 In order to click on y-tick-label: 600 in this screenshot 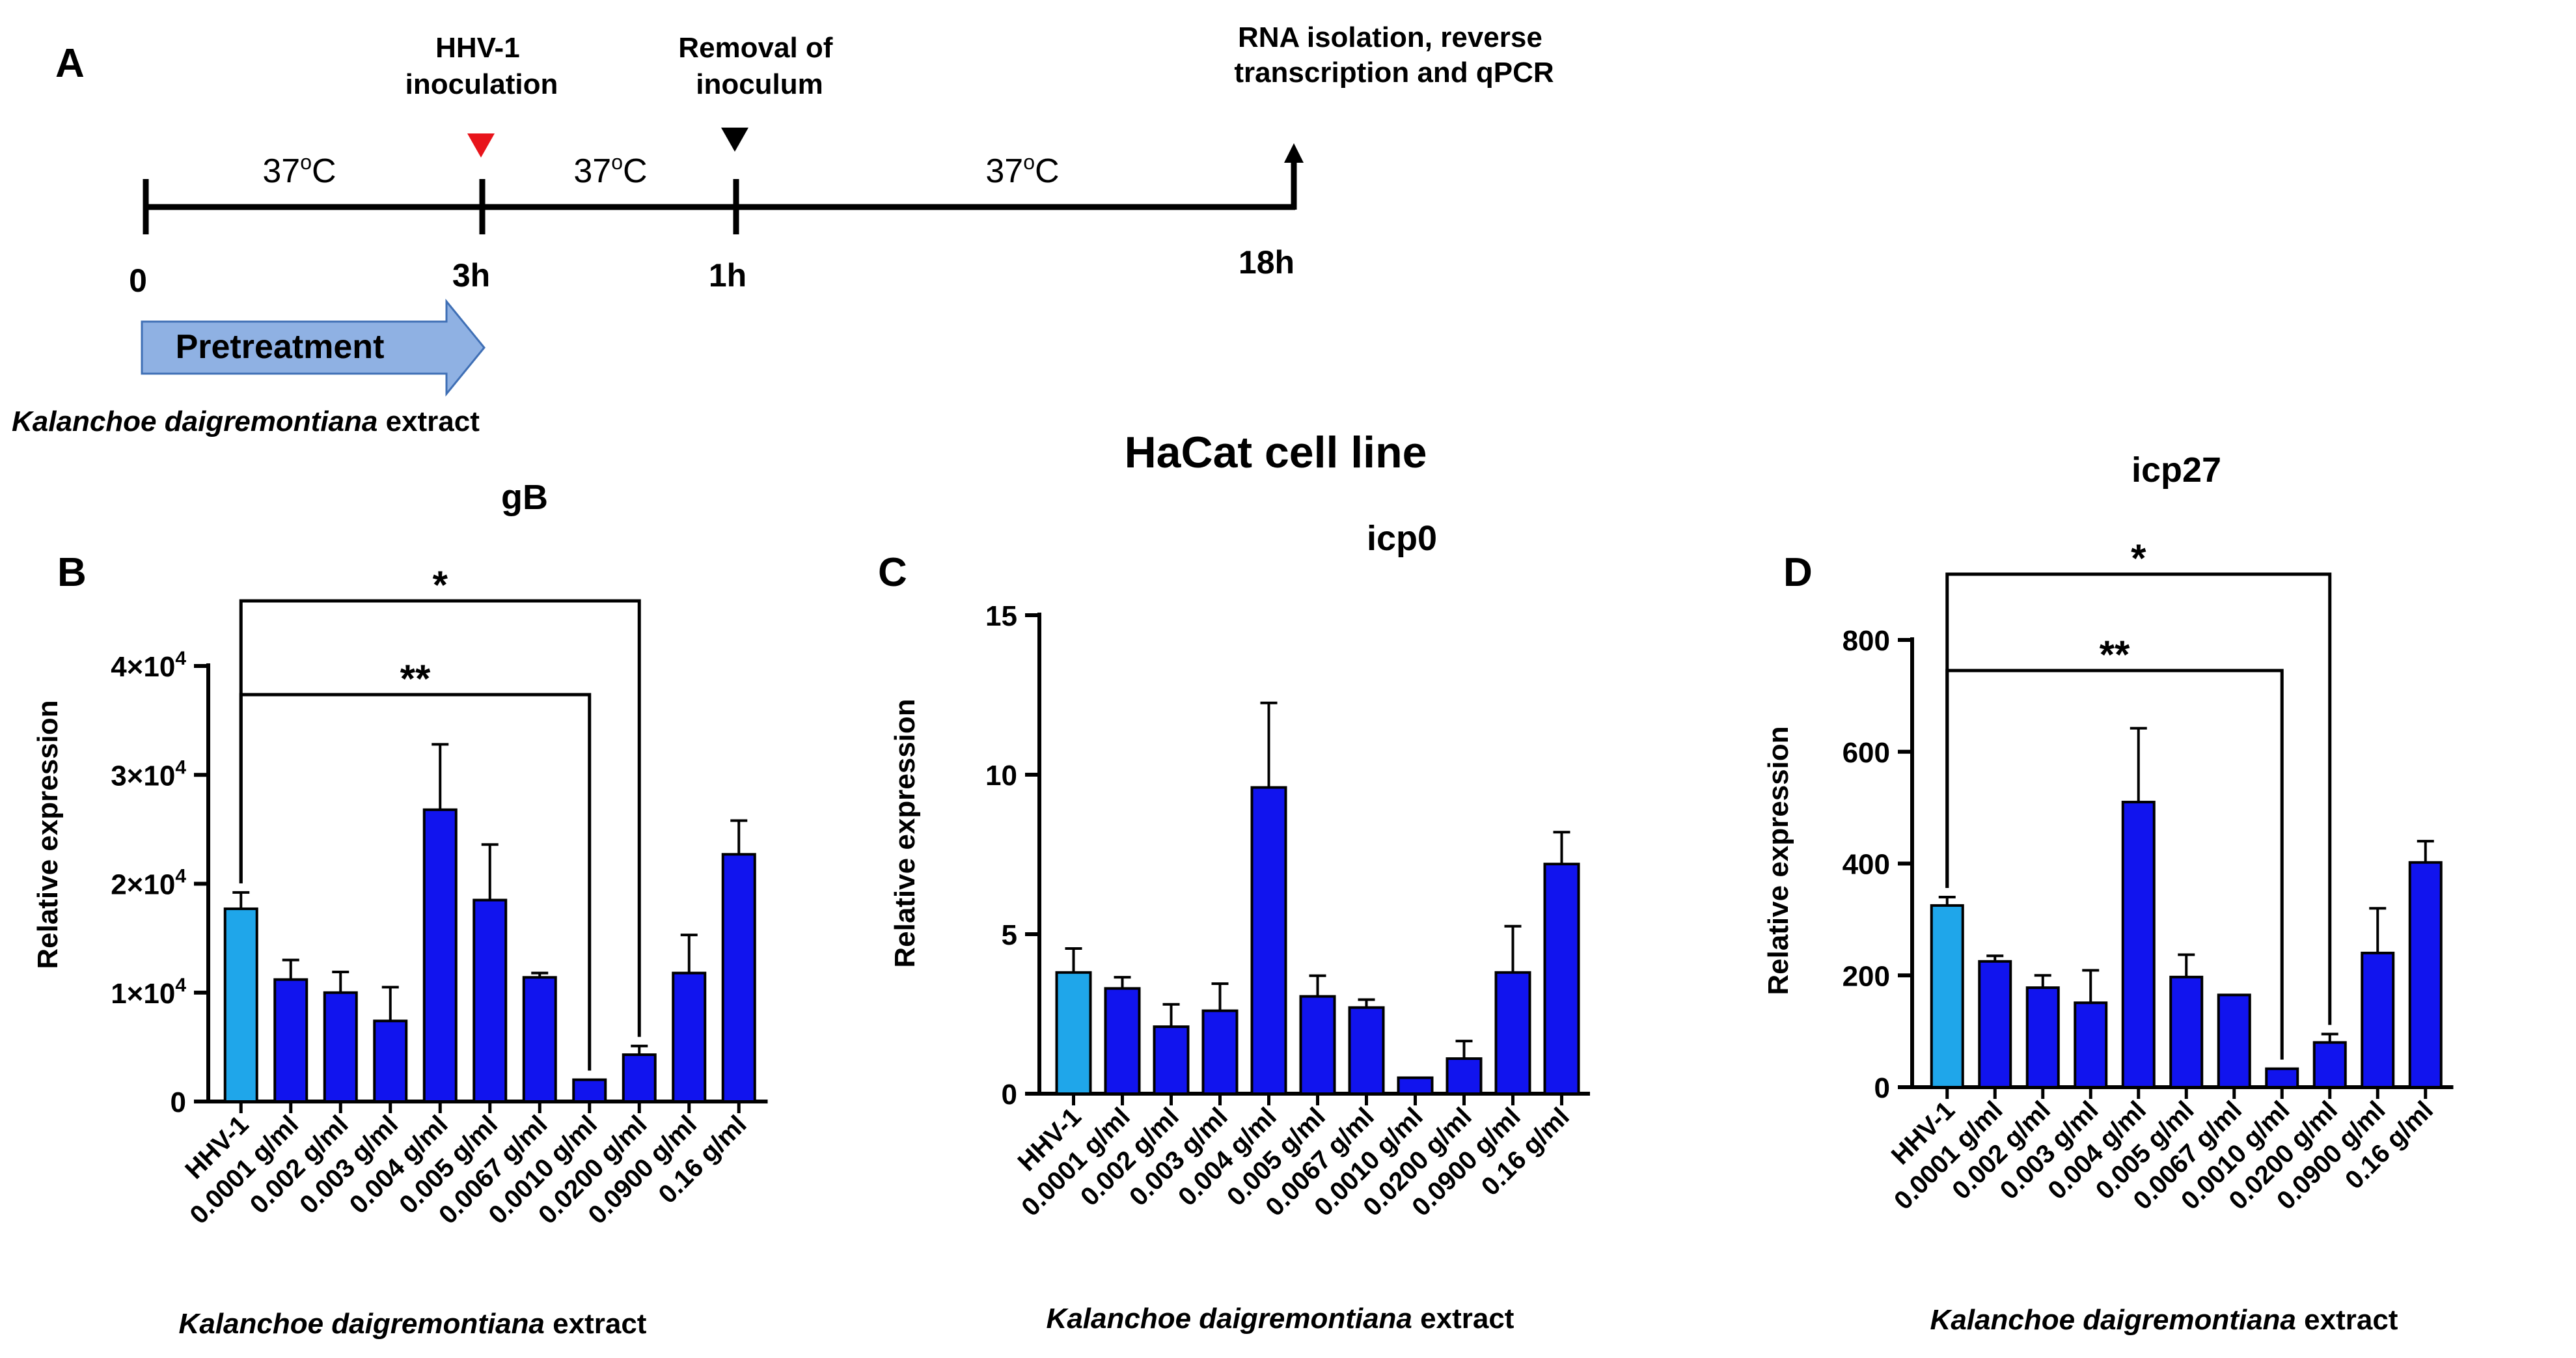, I will do `click(1866, 753)`.